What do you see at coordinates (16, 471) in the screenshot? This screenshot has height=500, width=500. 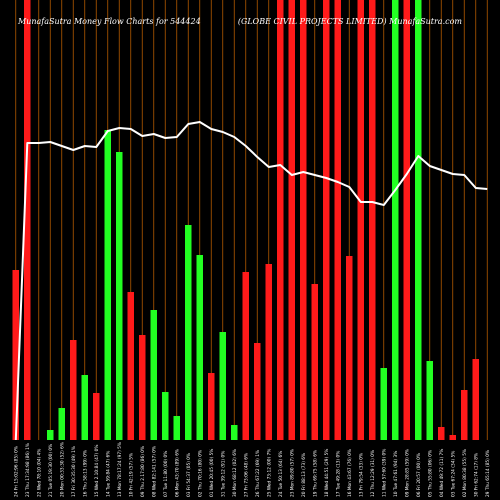 I see `x-tick-label: 24 Fri 15:02:96 (85) 0%` at bounding box center [16, 471].